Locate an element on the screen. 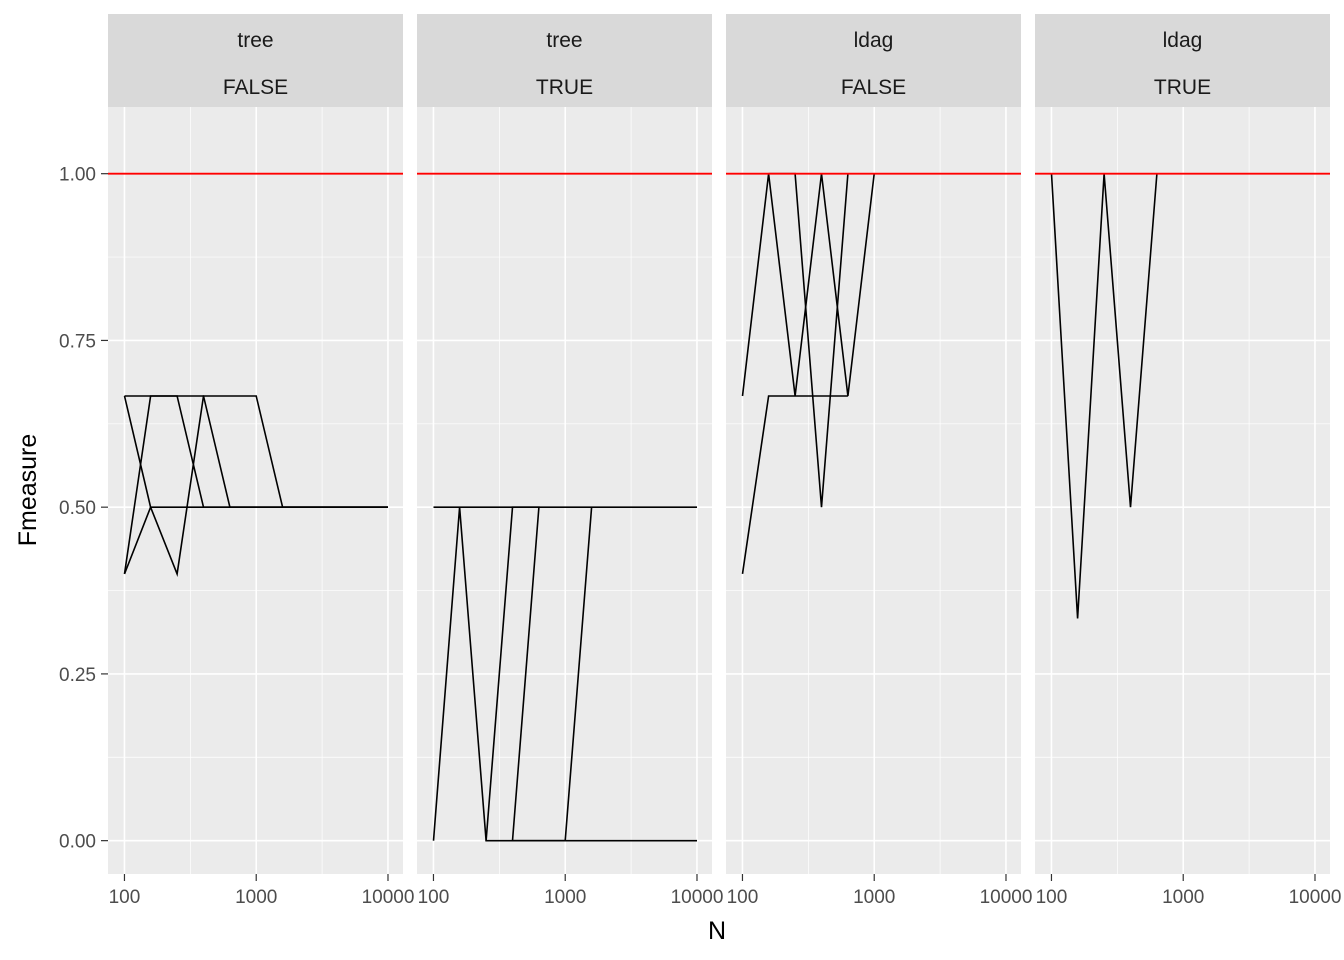 The image size is (1344, 960). y-axis-title: Fmeasure is located at coordinates (28, 490).